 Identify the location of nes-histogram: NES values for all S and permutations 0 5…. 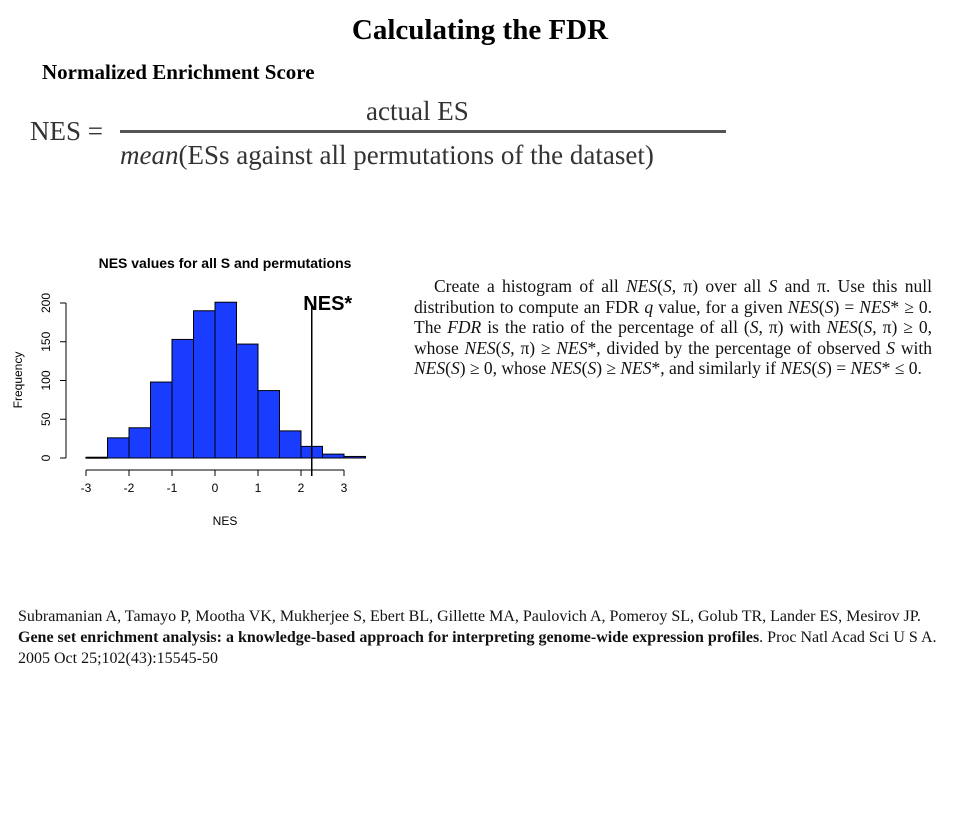
(188, 391).